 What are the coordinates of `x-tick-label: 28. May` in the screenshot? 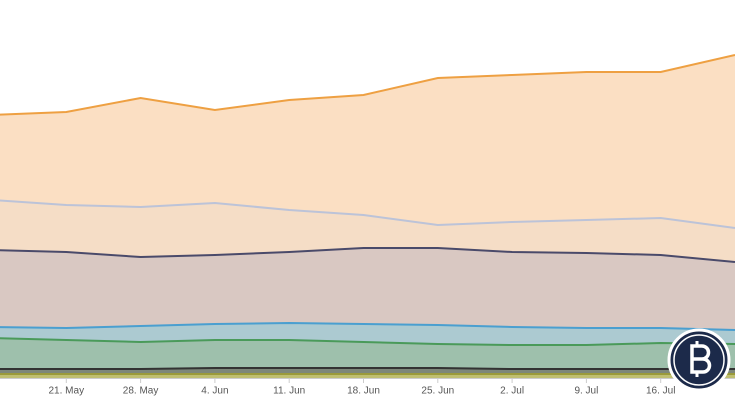 It's located at (141, 391).